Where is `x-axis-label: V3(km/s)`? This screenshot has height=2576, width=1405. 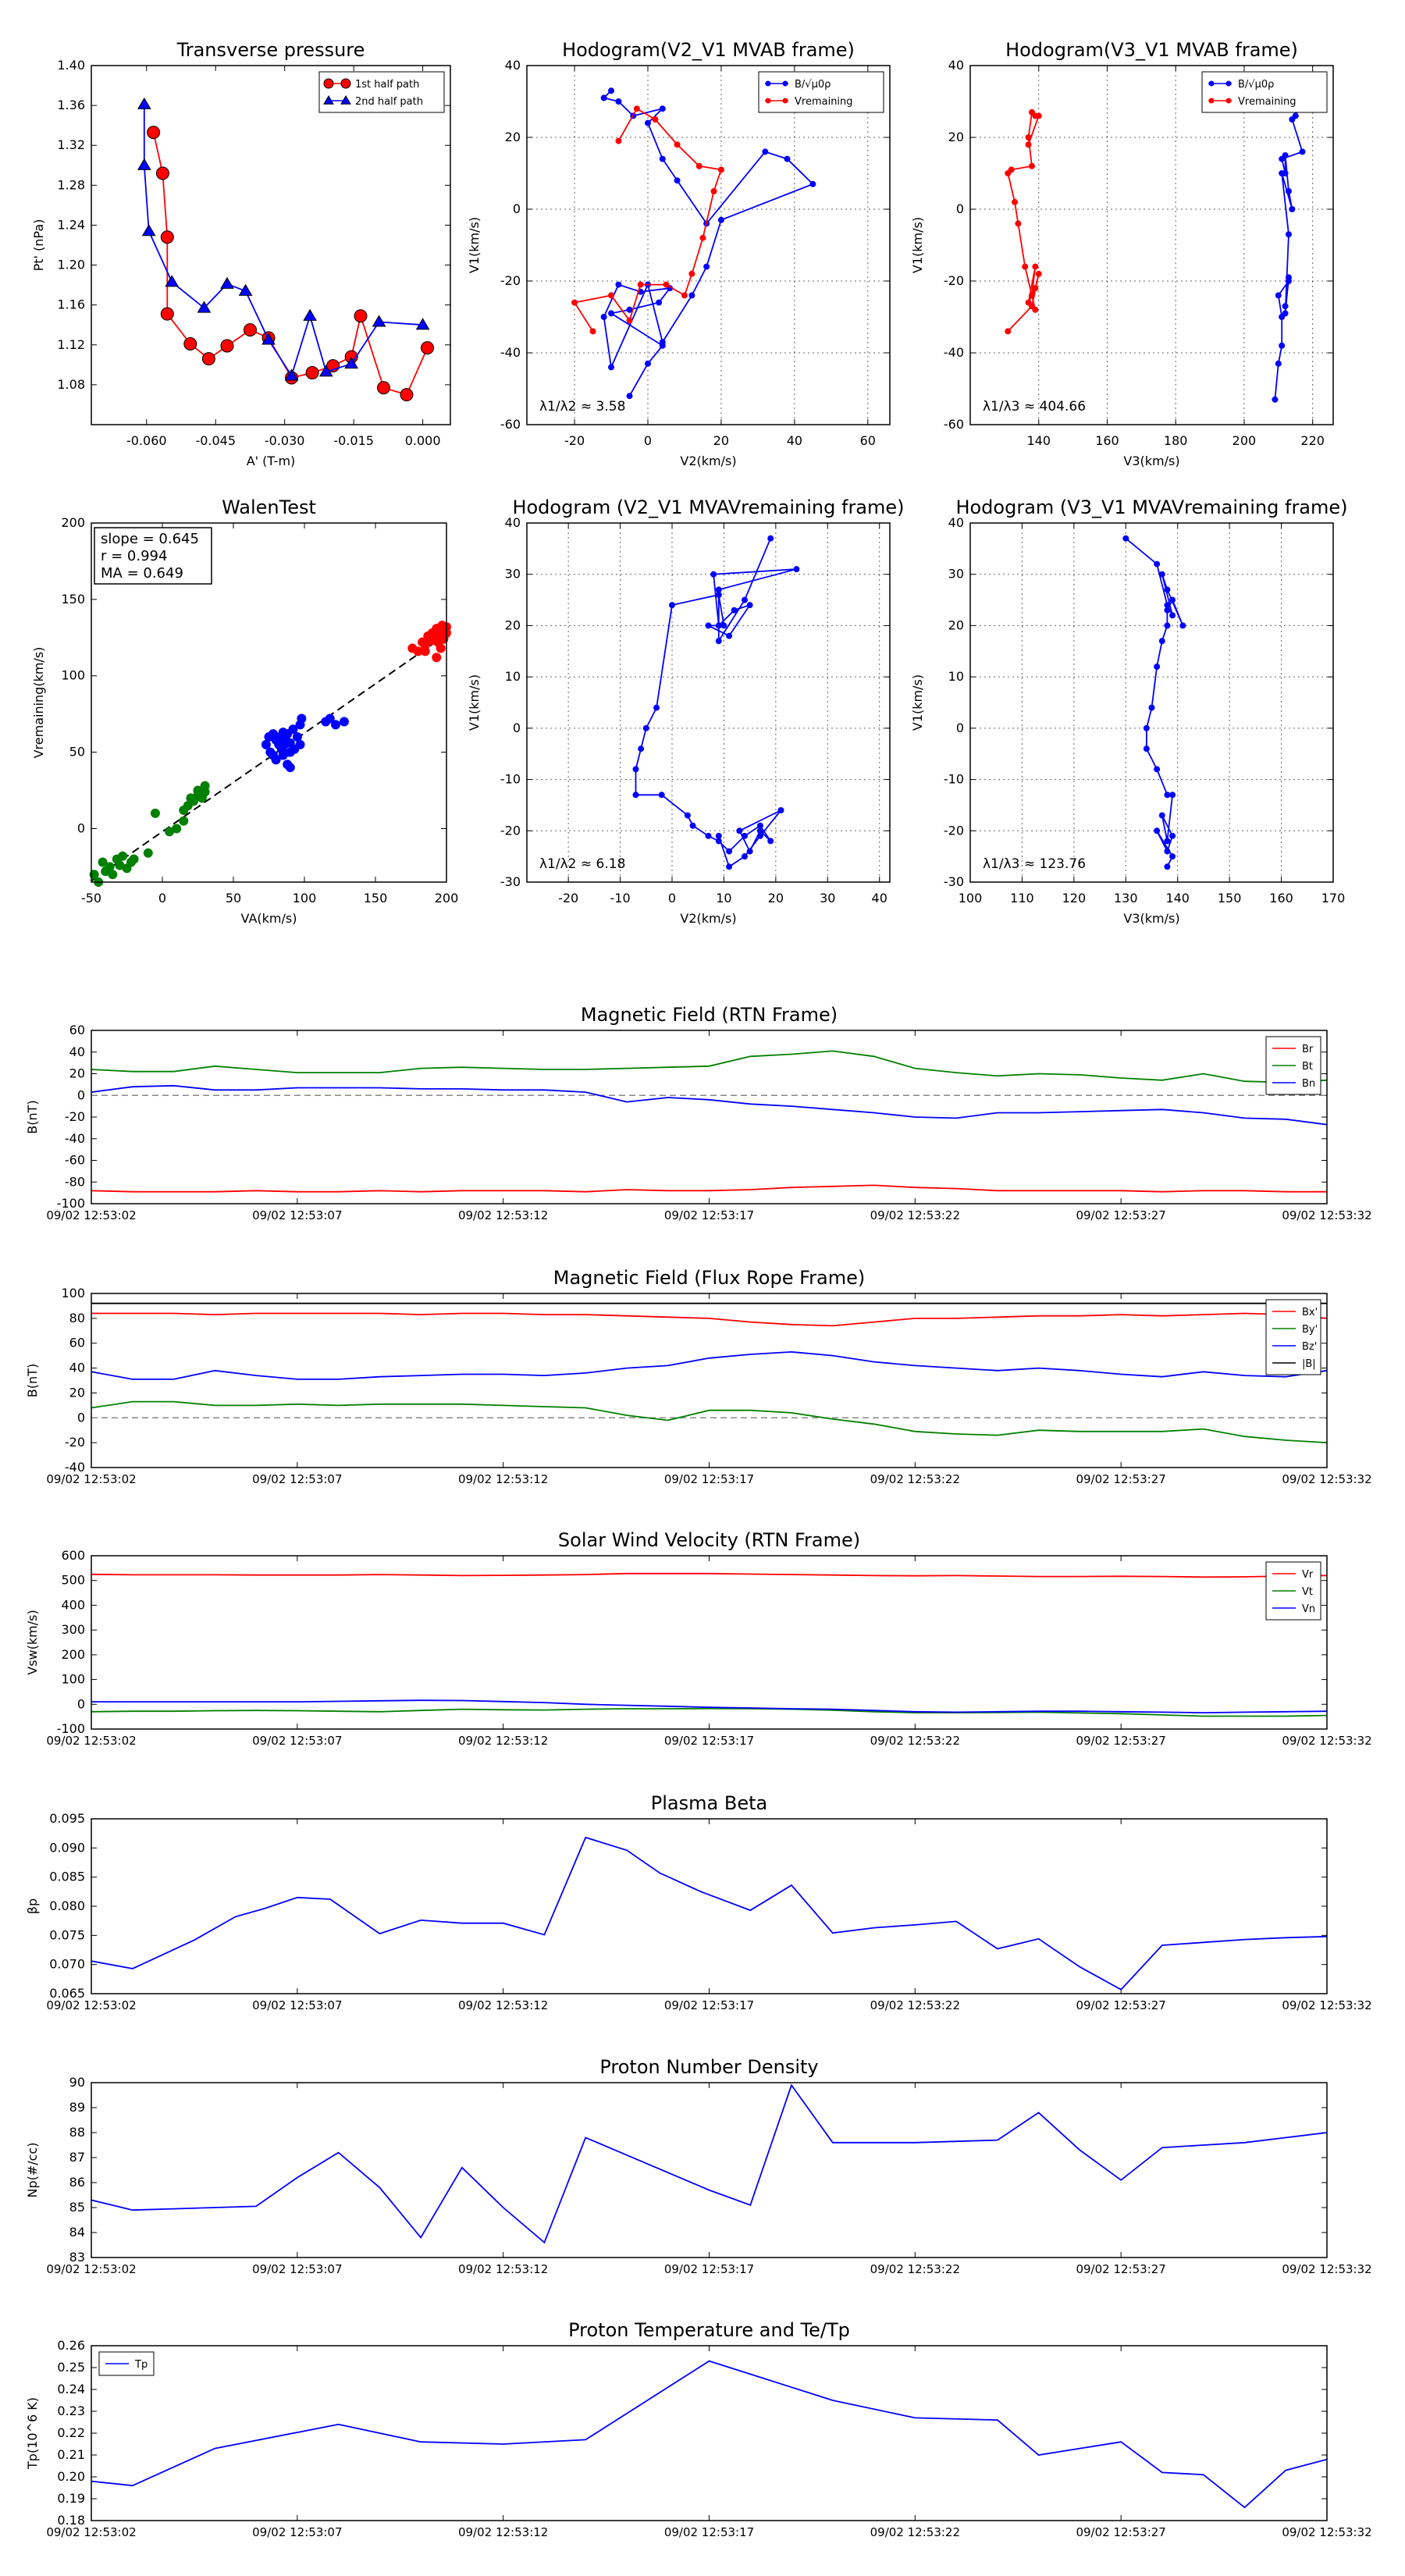
x-axis-label: V3(km/s) is located at coordinates (1151, 919).